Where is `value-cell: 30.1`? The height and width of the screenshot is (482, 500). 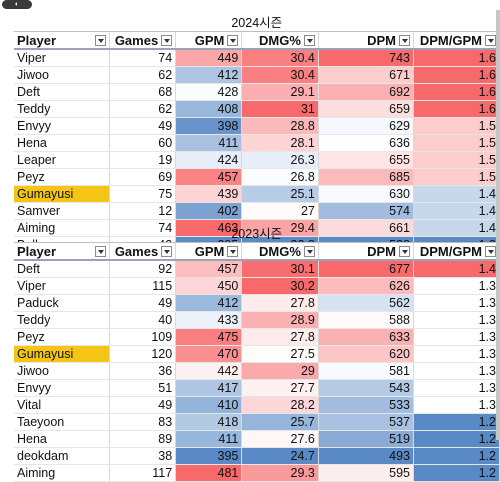
value-cell: 30.1 is located at coordinates (280, 269).